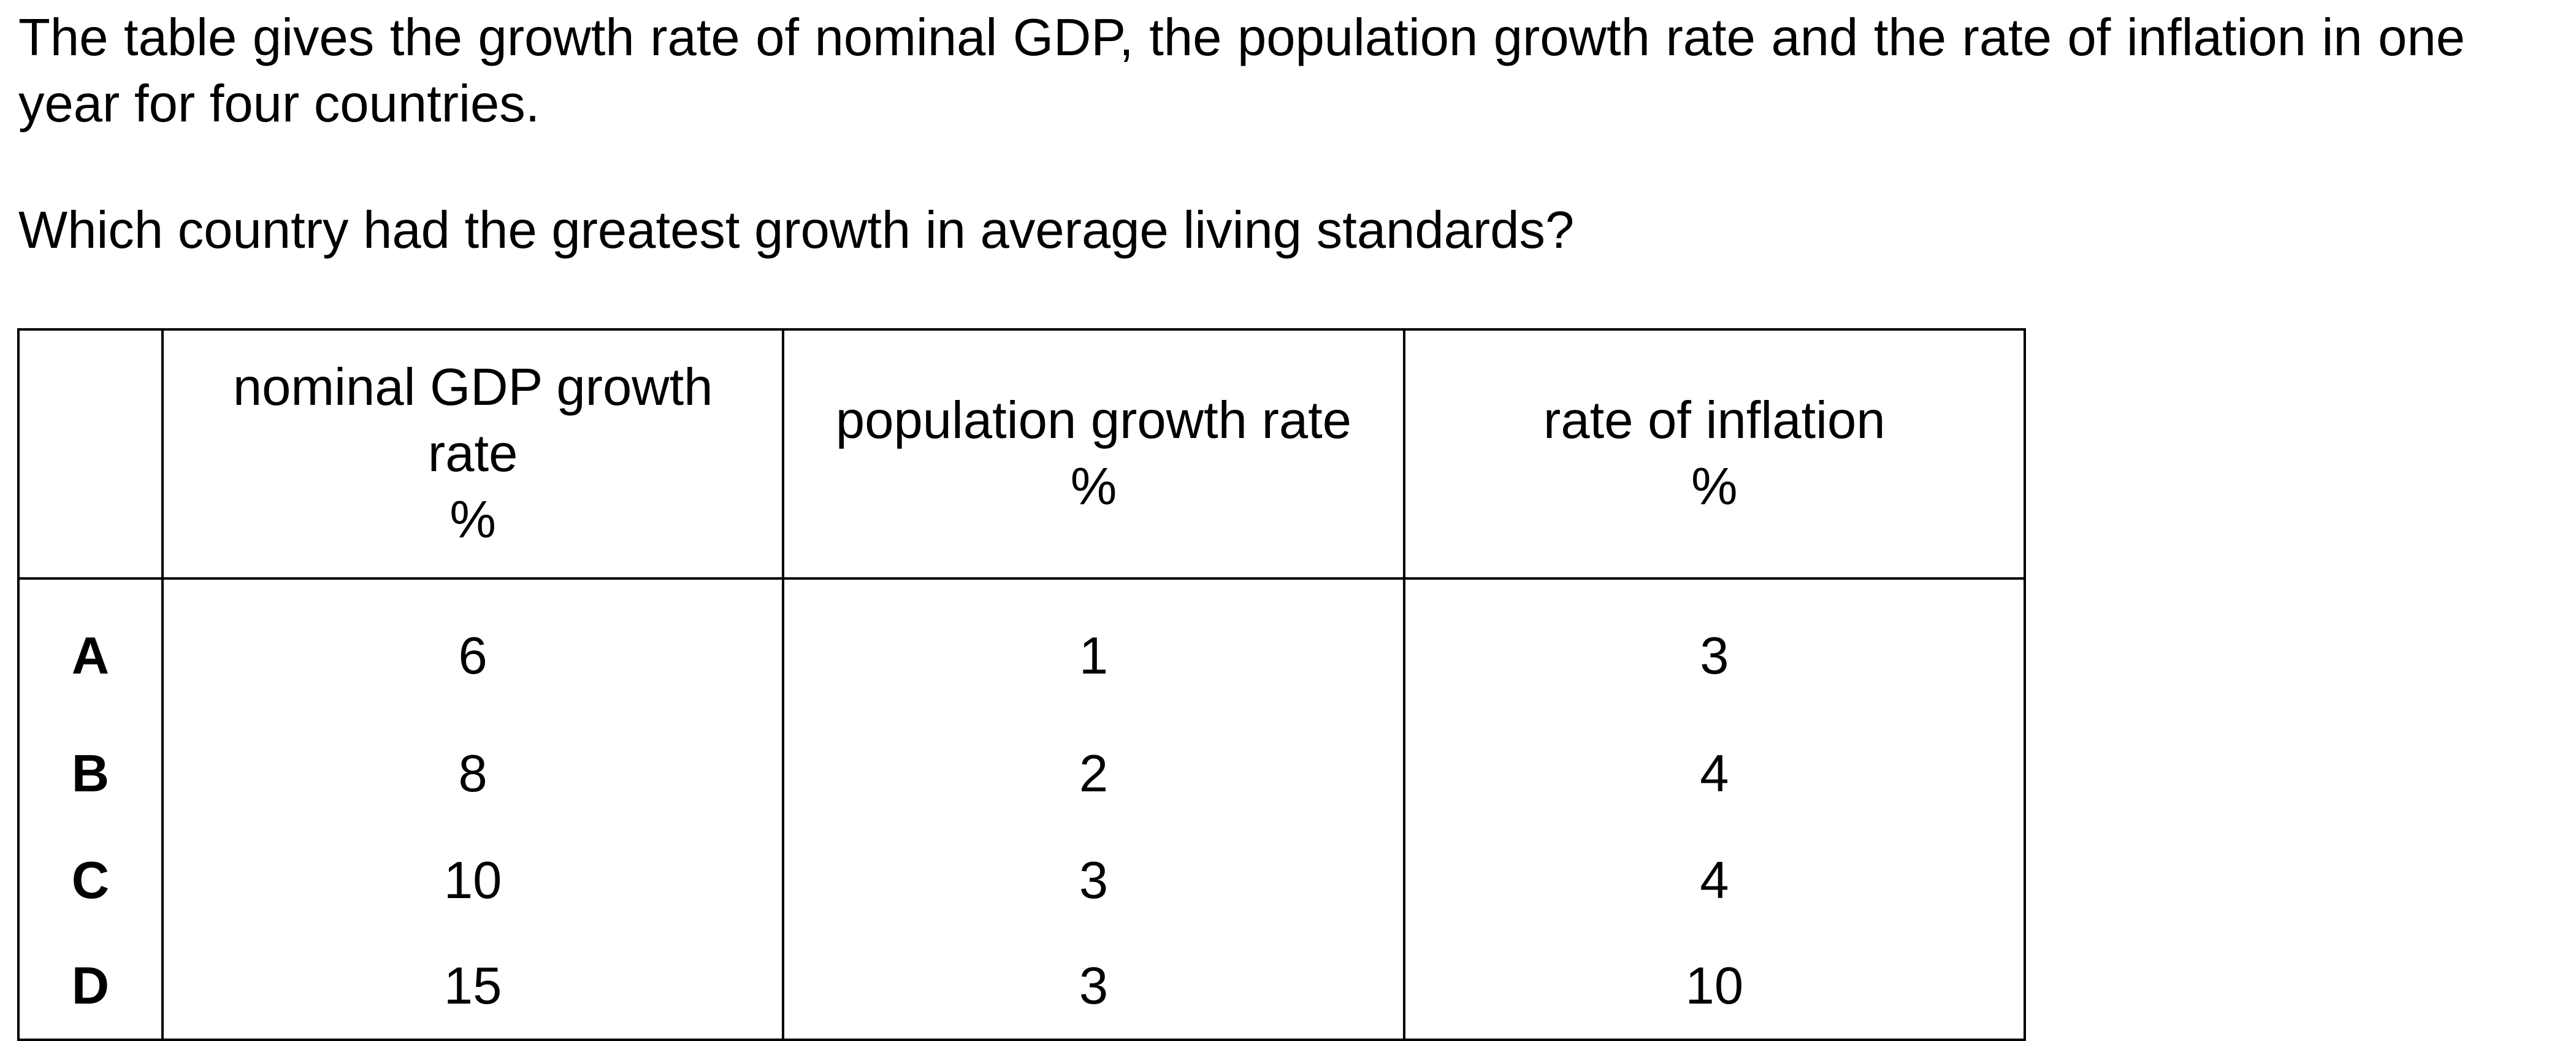  I want to click on header-gdp-growth: nominal GDP growth rate %, so click(473, 454).